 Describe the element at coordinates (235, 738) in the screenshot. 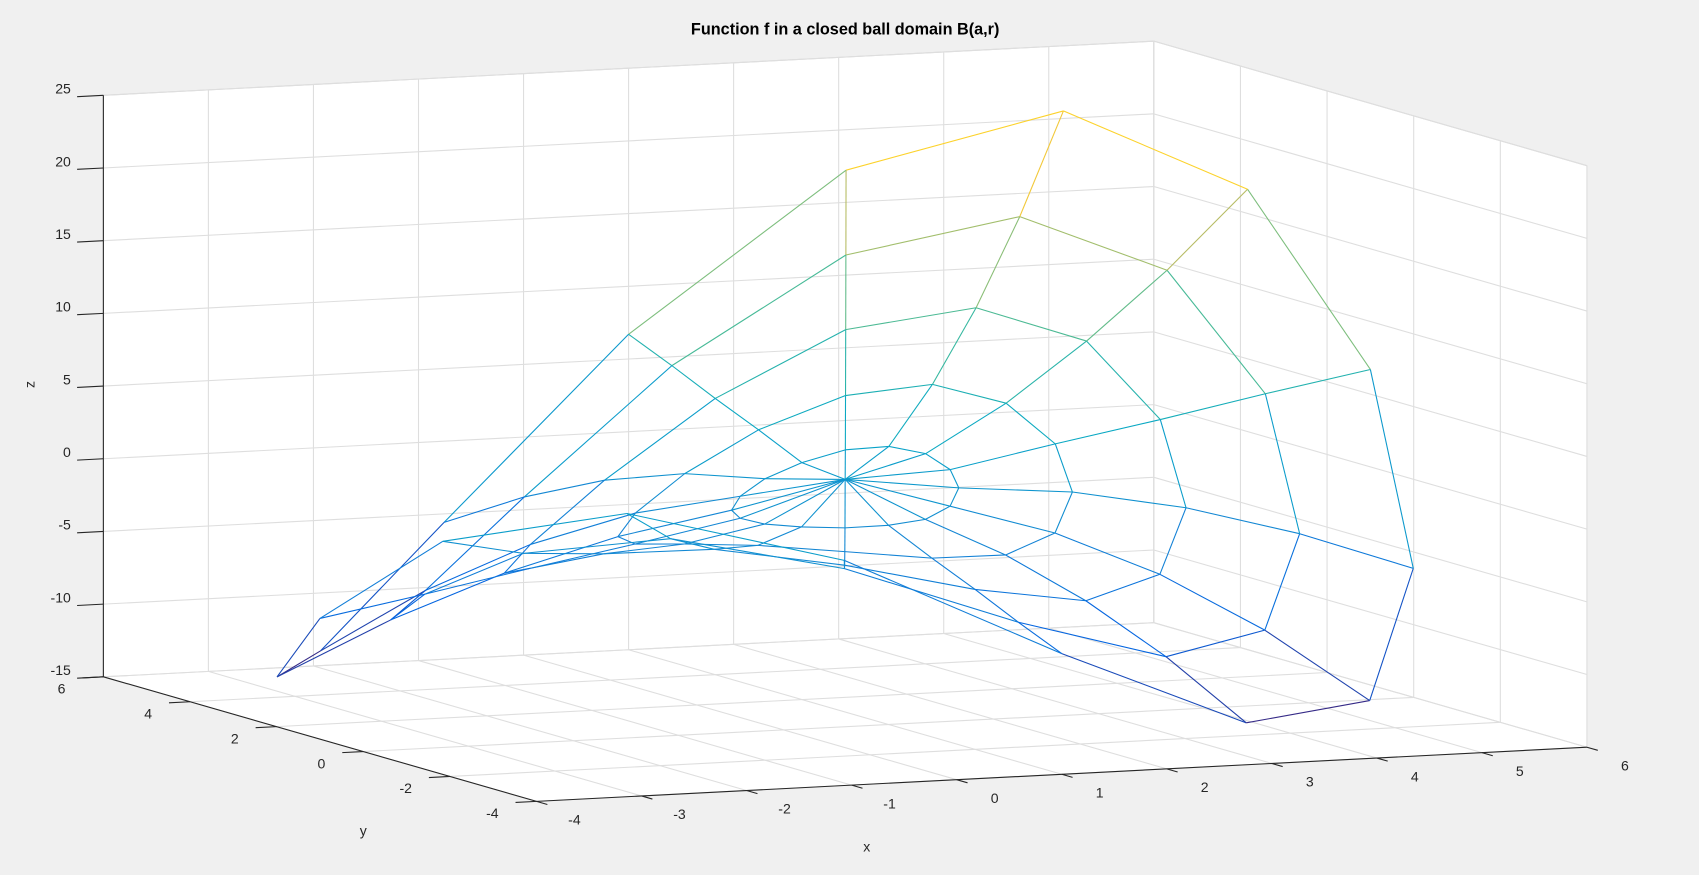

I see `y-tick-label: 2` at that location.